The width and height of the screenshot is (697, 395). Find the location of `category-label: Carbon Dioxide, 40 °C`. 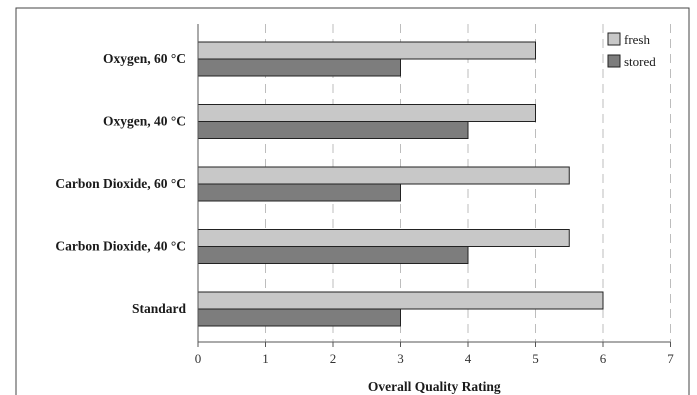

category-label: Carbon Dioxide, 40 °C is located at coordinates (120, 246).